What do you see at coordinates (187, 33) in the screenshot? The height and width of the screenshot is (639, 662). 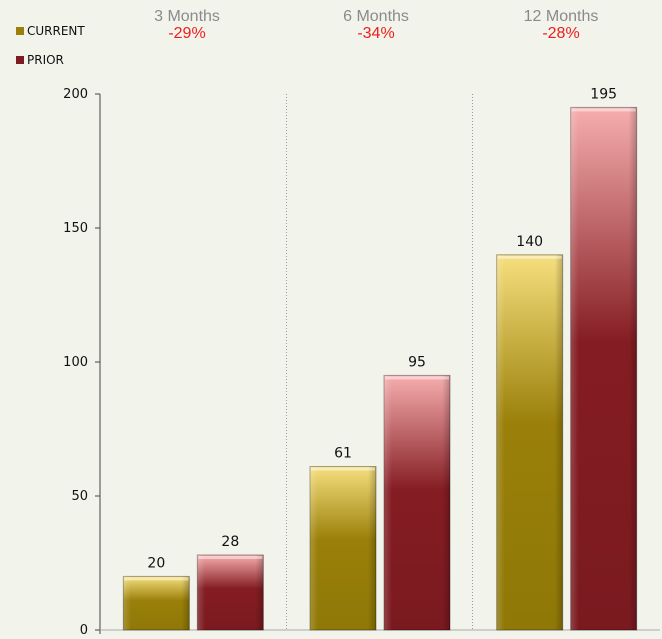 I see `period-change: -29%` at bounding box center [187, 33].